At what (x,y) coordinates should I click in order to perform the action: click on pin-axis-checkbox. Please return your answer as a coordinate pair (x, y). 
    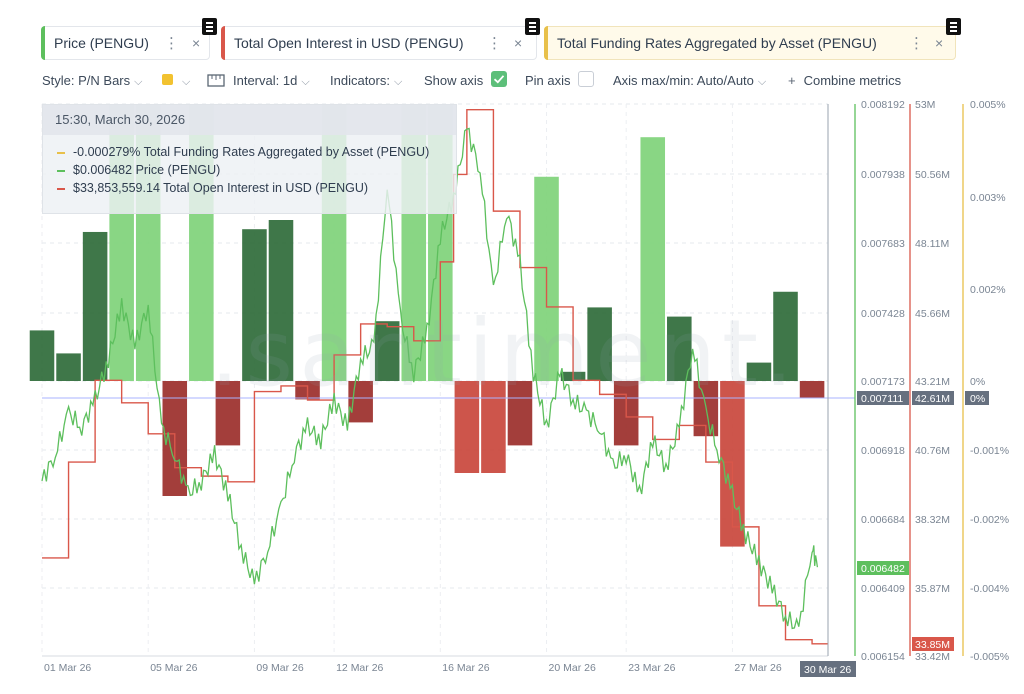
    Looking at the image, I should click on (586, 79).